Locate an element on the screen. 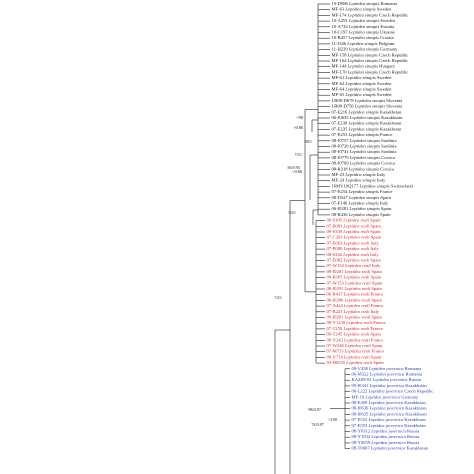  leaf-label: 07-E553 Leptidea juvernica Kazakhstan is located at coordinates (389, 425).